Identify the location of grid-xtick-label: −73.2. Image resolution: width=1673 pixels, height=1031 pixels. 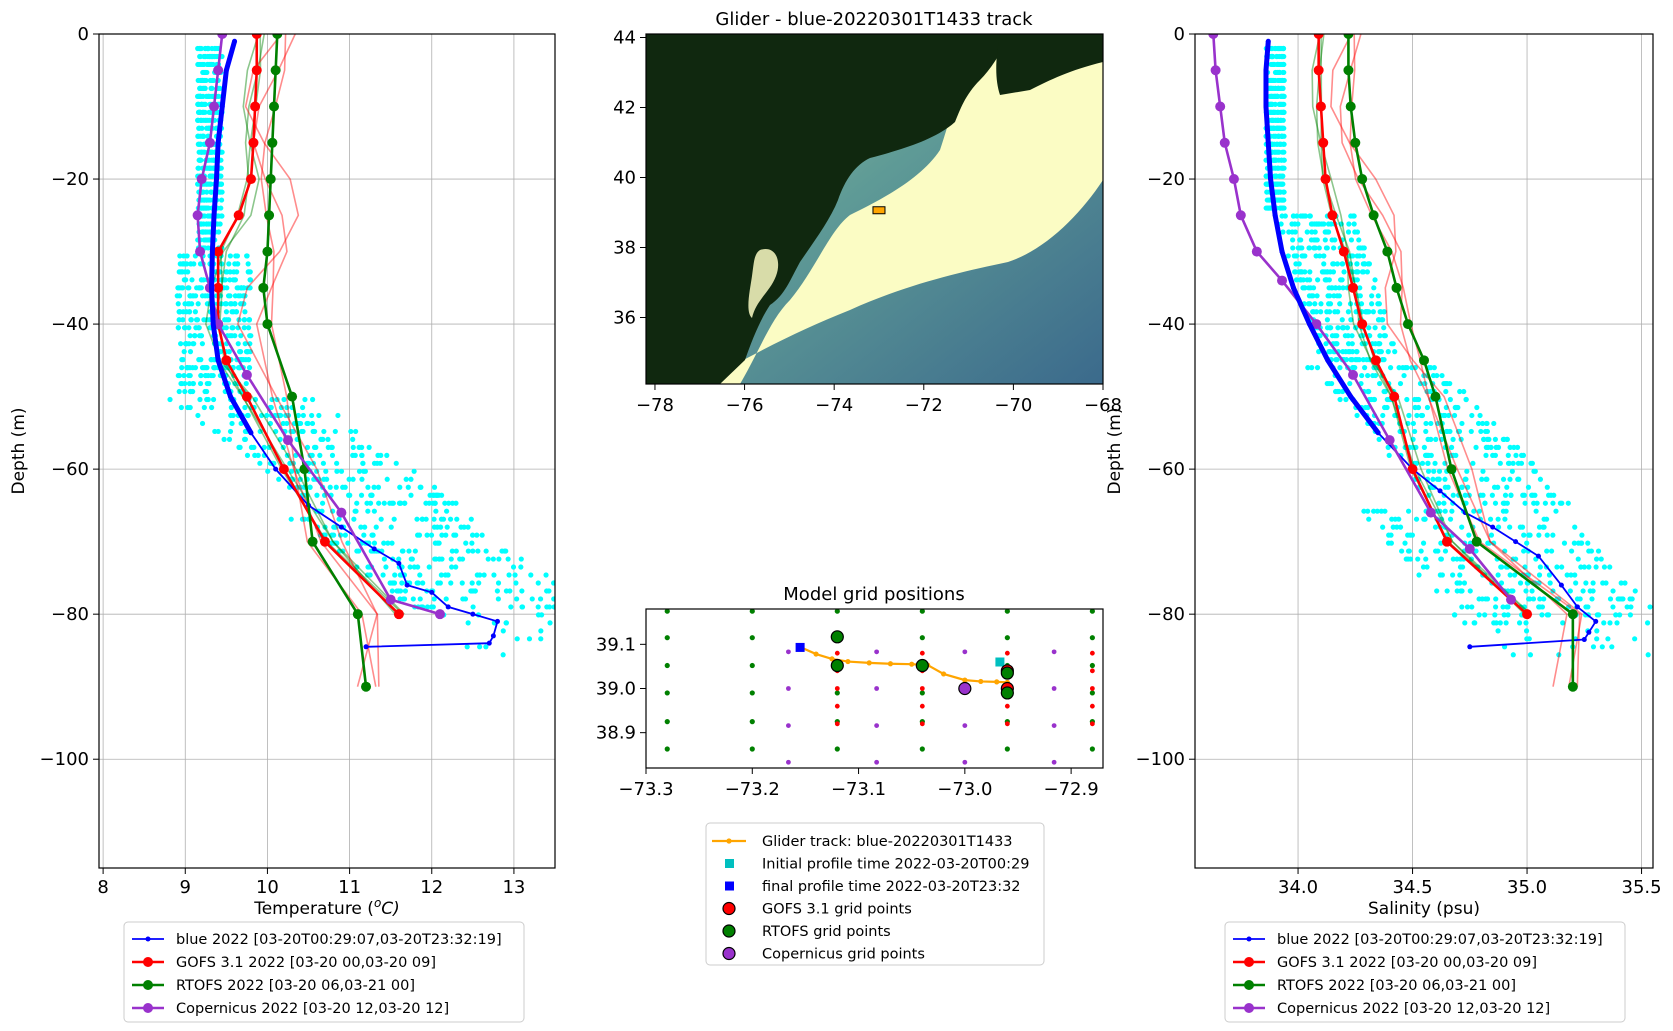
(752, 789).